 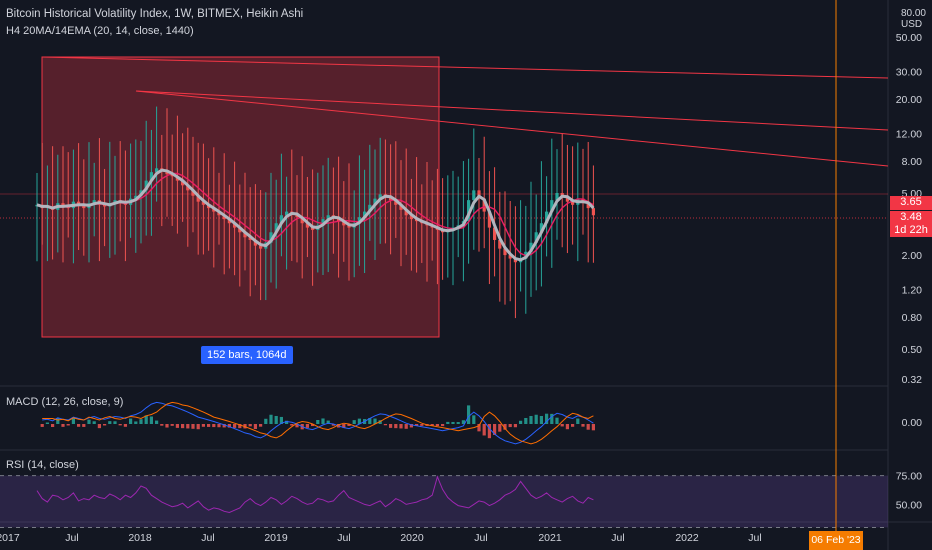 I want to click on time-tick-label: 2018, so click(x=140, y=538).